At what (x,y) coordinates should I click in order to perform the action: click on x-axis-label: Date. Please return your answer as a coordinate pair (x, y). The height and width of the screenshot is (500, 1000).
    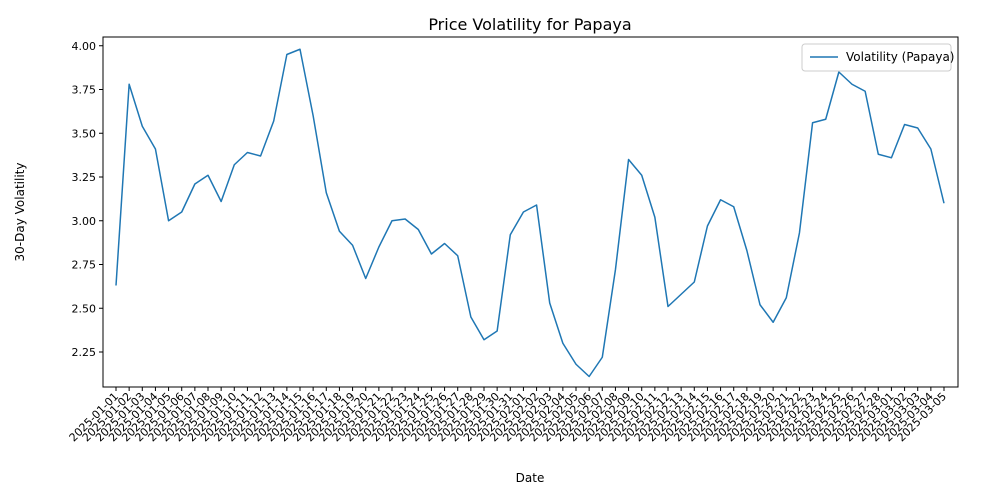
    Looking at the image, I should click on (530, 478).